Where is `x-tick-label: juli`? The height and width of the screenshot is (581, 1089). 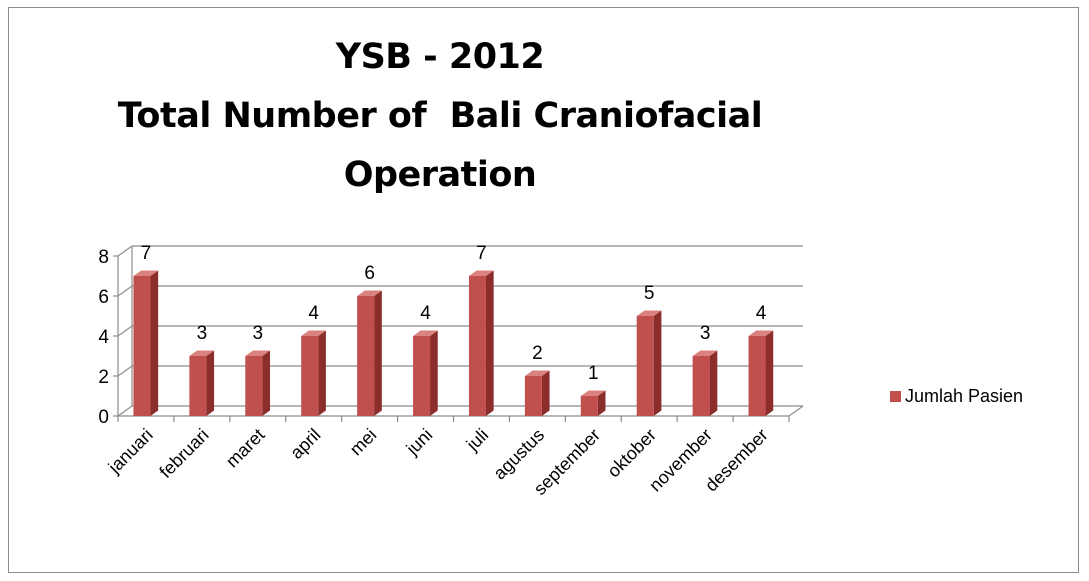 x-tick-label: juli is located at coordinates (477, 440).